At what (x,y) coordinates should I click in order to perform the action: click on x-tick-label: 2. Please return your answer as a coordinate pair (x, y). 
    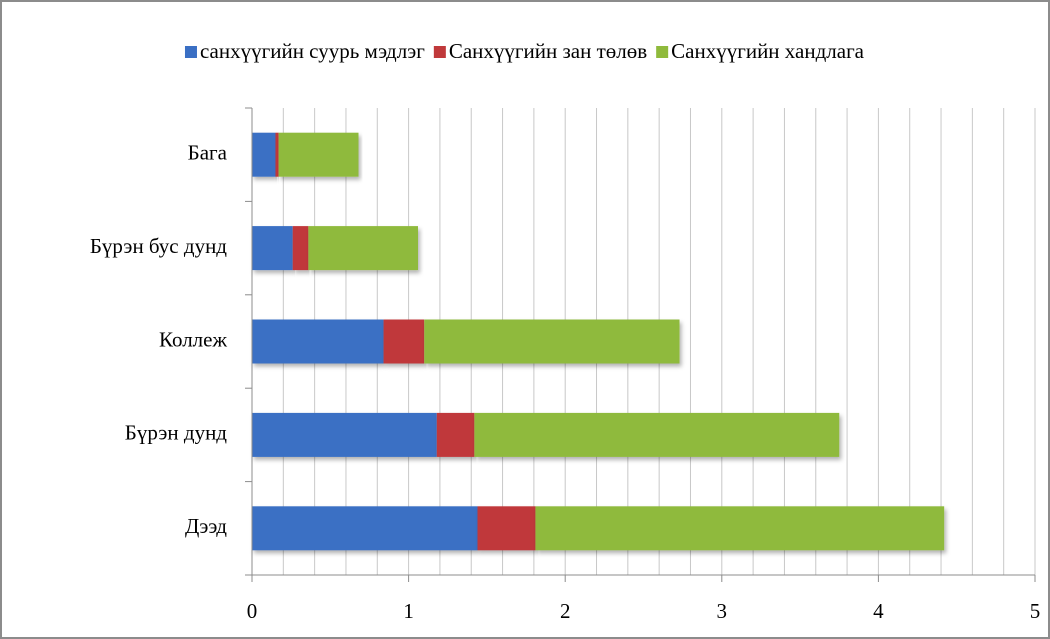
    Looking at the image, I should click on (565, 611).